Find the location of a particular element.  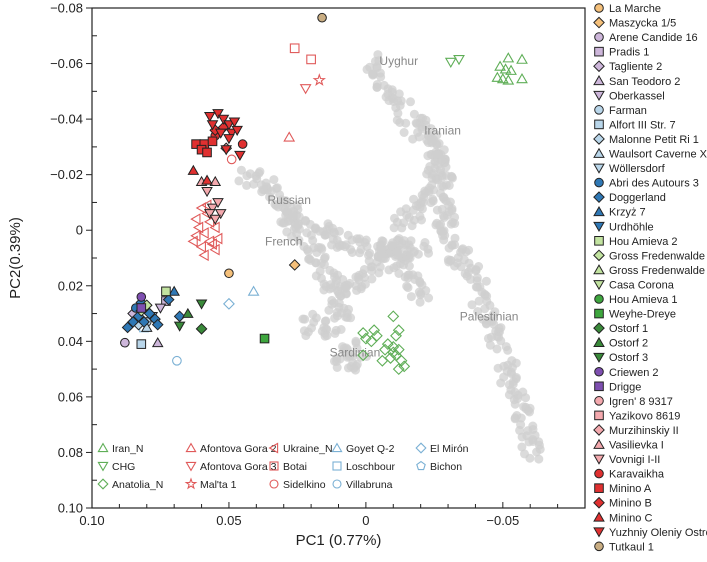

side-legend-item: Hou Amieva 1 is located at coordinates (635, 300).